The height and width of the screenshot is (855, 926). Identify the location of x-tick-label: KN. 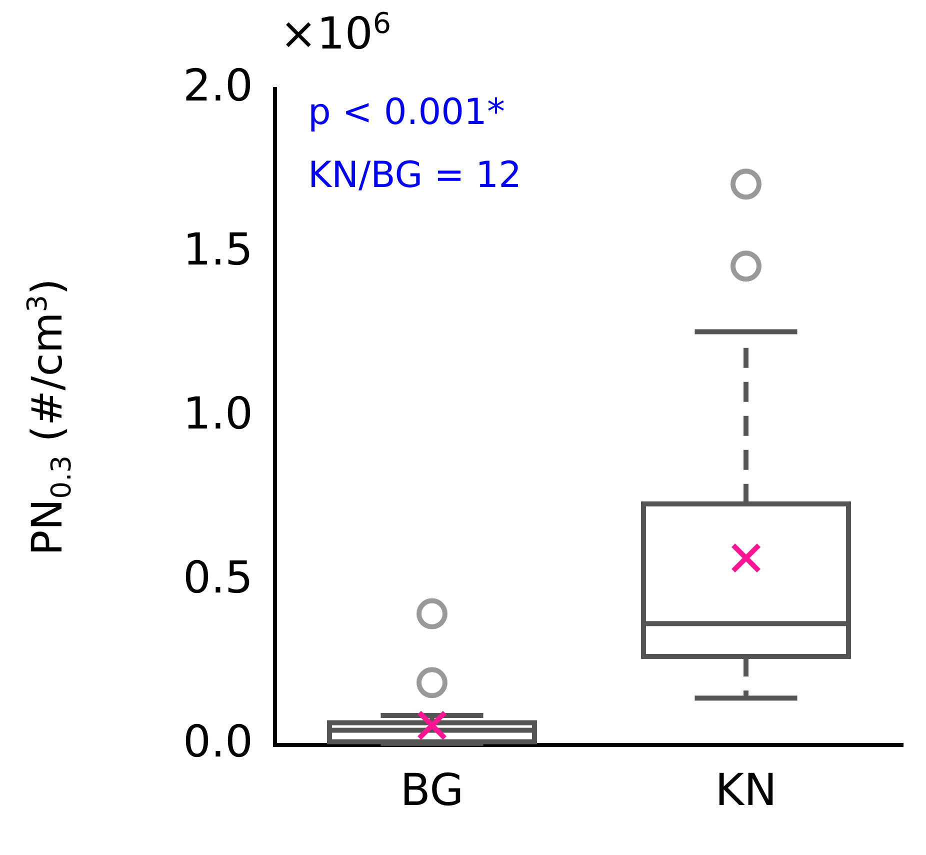
(746, 790).